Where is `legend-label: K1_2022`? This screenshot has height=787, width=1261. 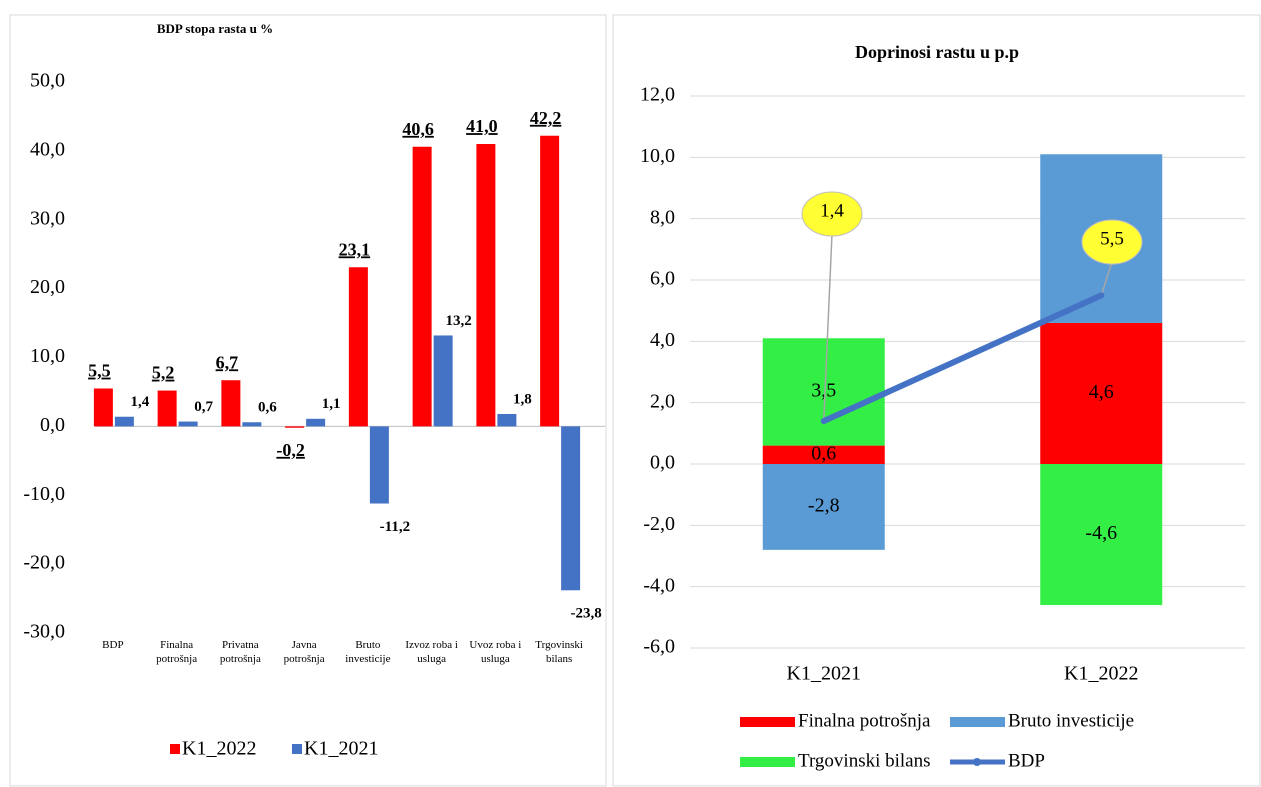
legend-label: K1_2022 is located at coordinates (219, 749).